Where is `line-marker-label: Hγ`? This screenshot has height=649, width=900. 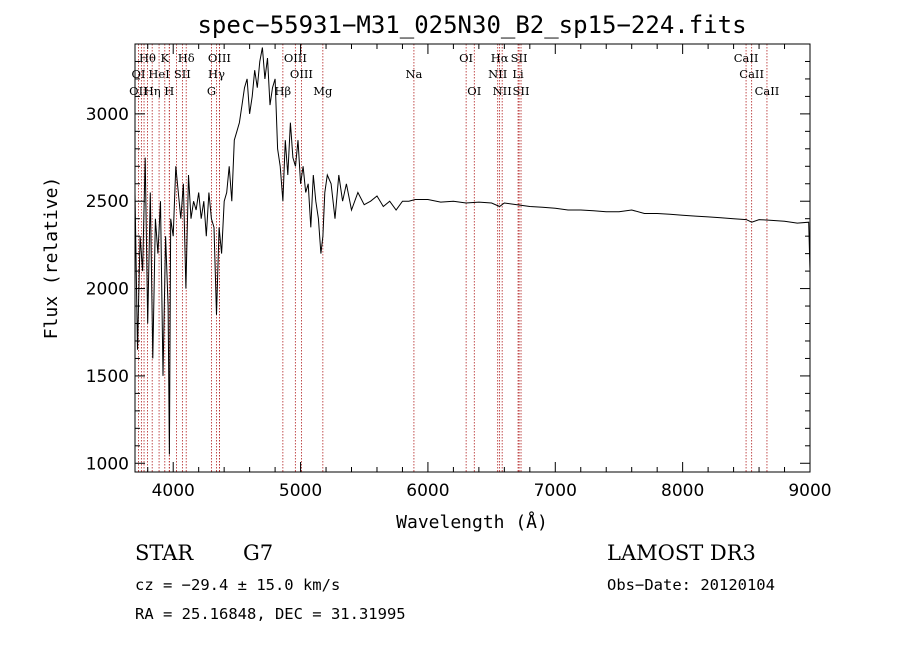
line-marker-label: Hγ is located at coordinates (216, 74).